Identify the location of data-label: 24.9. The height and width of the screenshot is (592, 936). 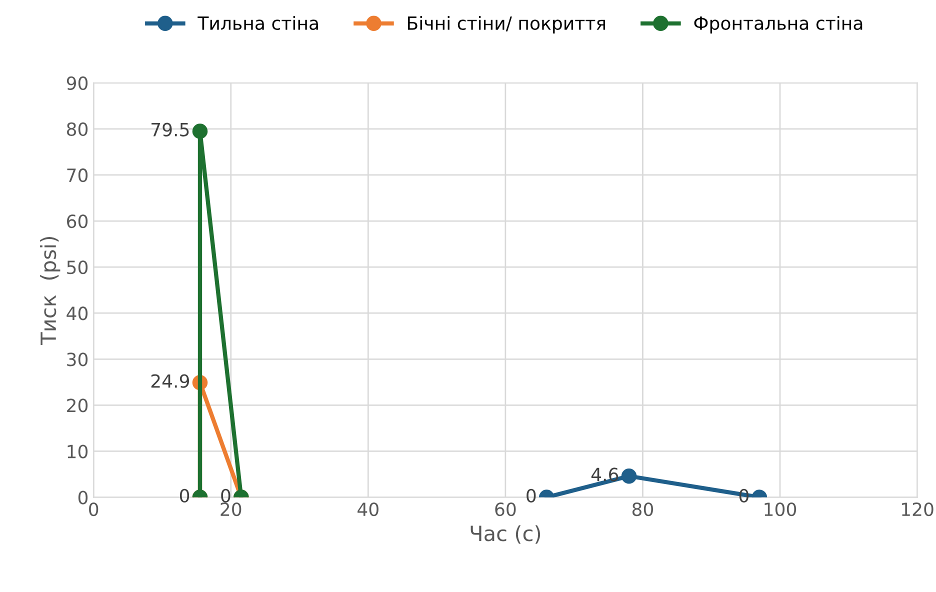
(170, 381).